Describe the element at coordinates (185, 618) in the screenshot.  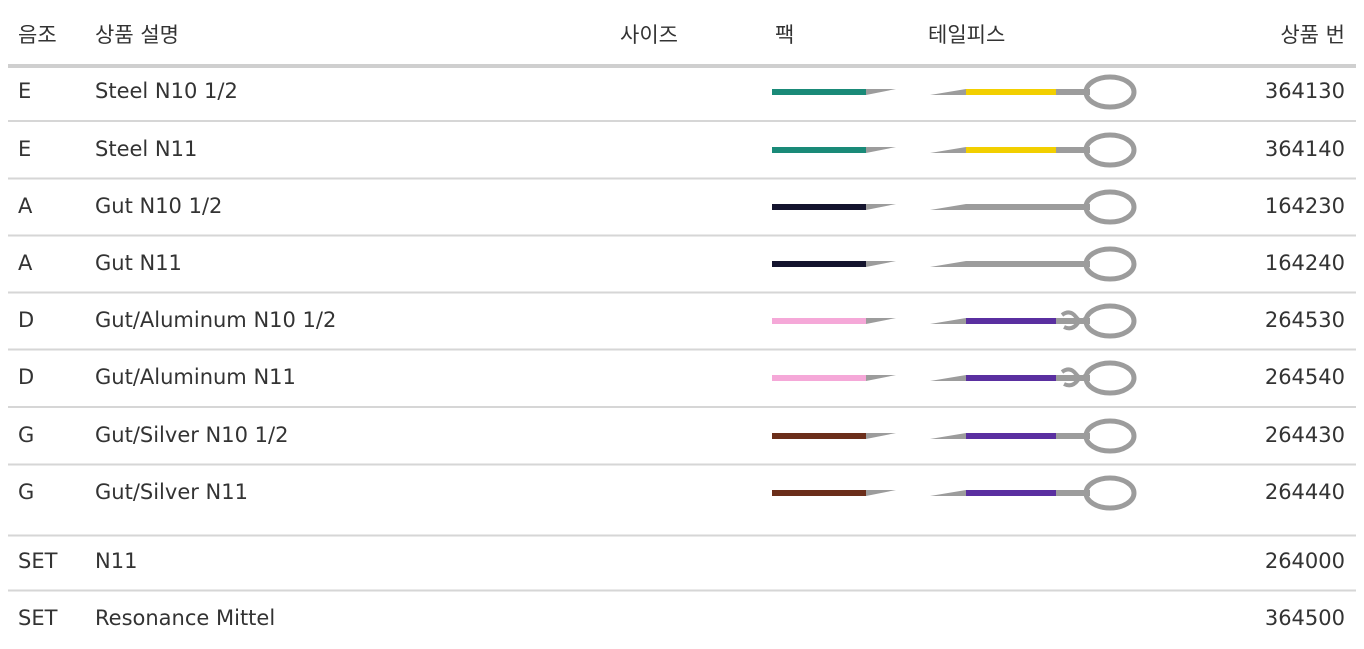
I see `description: Resonance Mittel` at that location.